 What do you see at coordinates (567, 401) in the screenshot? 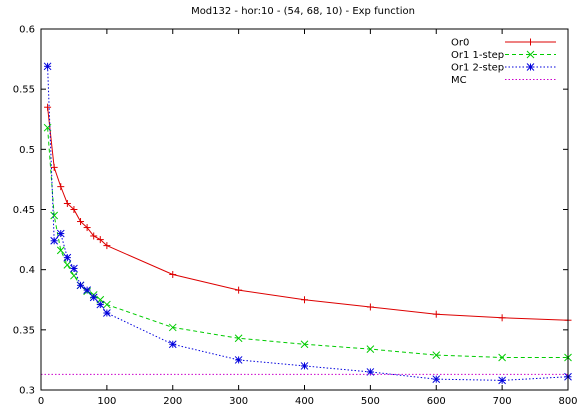
I see `x-tick-label: 800` at bounding box center [567, 401].